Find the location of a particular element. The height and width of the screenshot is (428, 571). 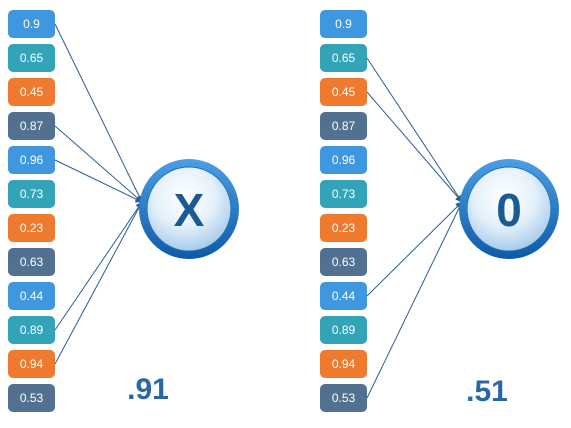

value-tile-right-7: 0.63 is located at coordinates (343, 262).